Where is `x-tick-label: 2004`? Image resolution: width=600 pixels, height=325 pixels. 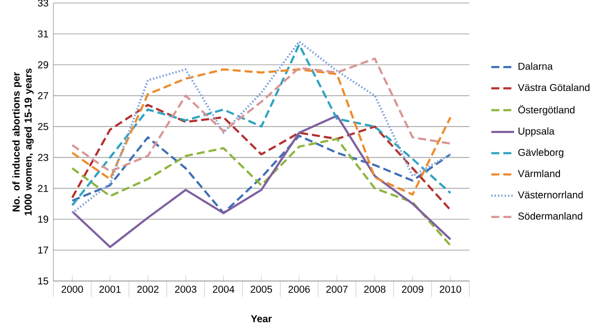 x-tick-label: 2004 is located at coordinates (223, 289).